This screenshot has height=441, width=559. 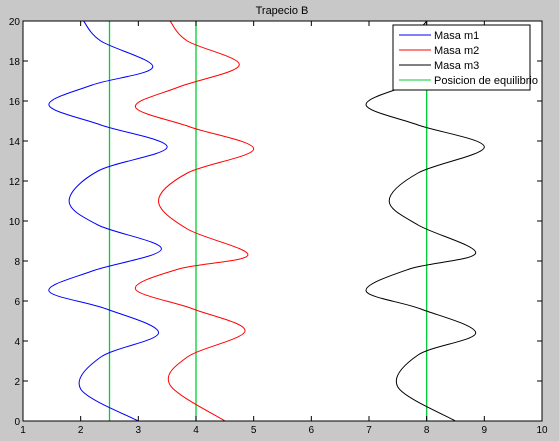 What do you see at coordinates (15, 22) in the screenshot?
I see `y-tick-label: 20` at bounding box center [15, 22].